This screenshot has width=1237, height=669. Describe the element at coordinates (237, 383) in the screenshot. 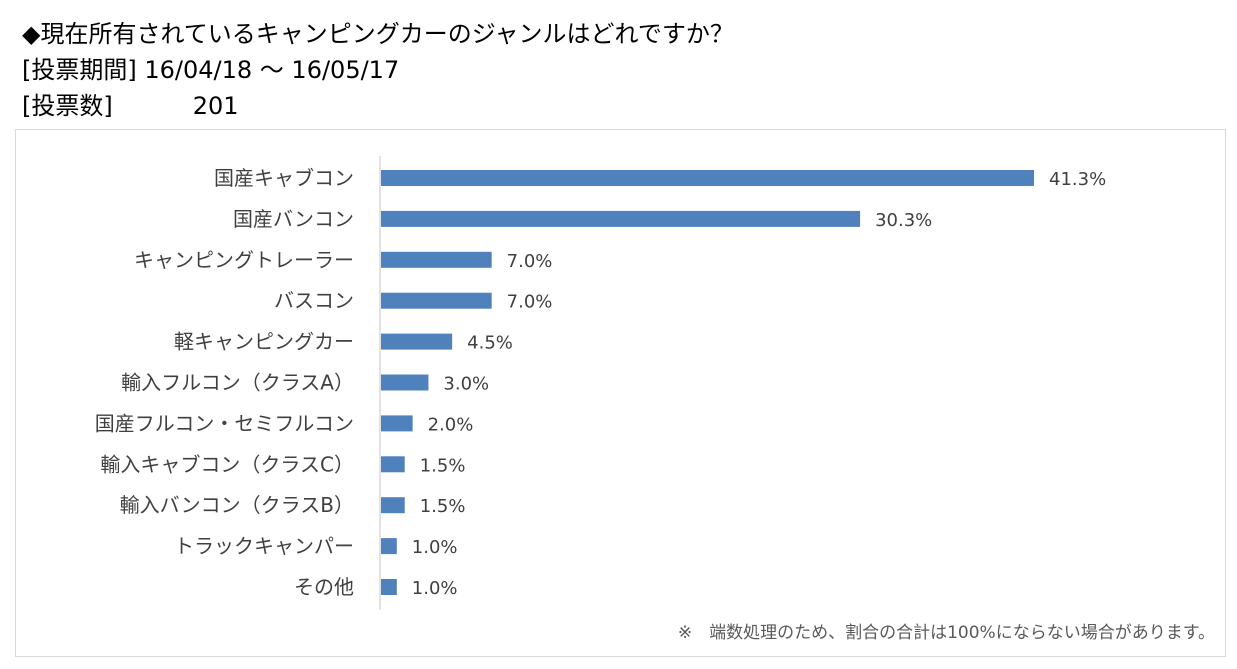

I see `category-label: 輸入フルコン（クラスA）` at that location.